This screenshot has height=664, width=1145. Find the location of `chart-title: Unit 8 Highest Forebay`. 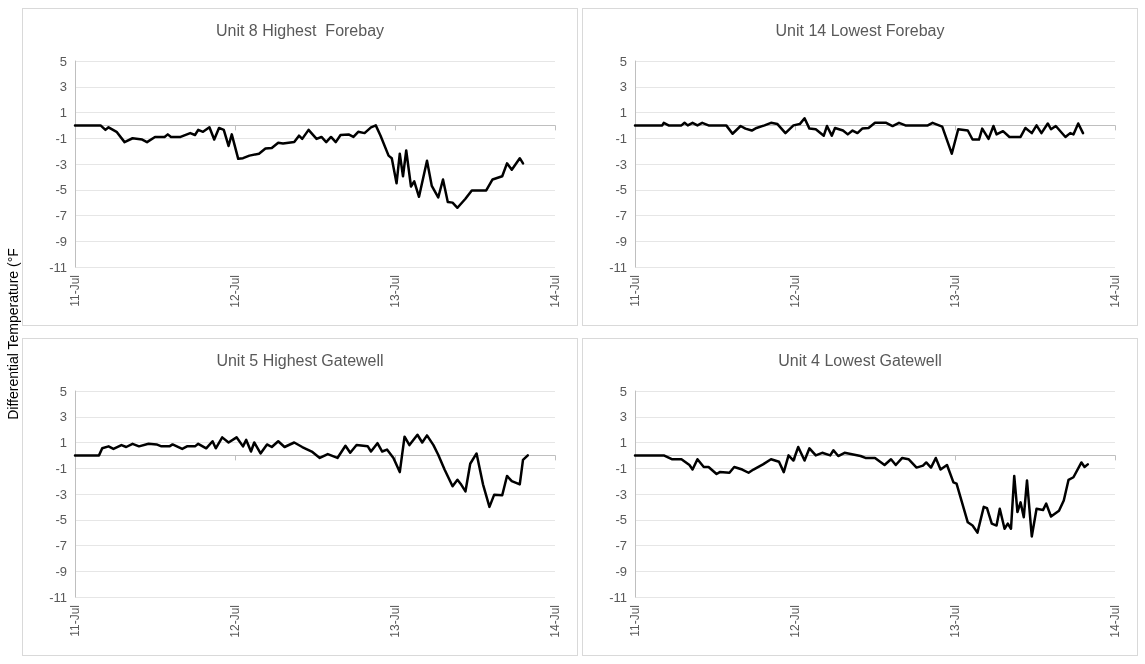

chart-title: Unit 8 Highest Forebay is located at coordinates (300, 30).